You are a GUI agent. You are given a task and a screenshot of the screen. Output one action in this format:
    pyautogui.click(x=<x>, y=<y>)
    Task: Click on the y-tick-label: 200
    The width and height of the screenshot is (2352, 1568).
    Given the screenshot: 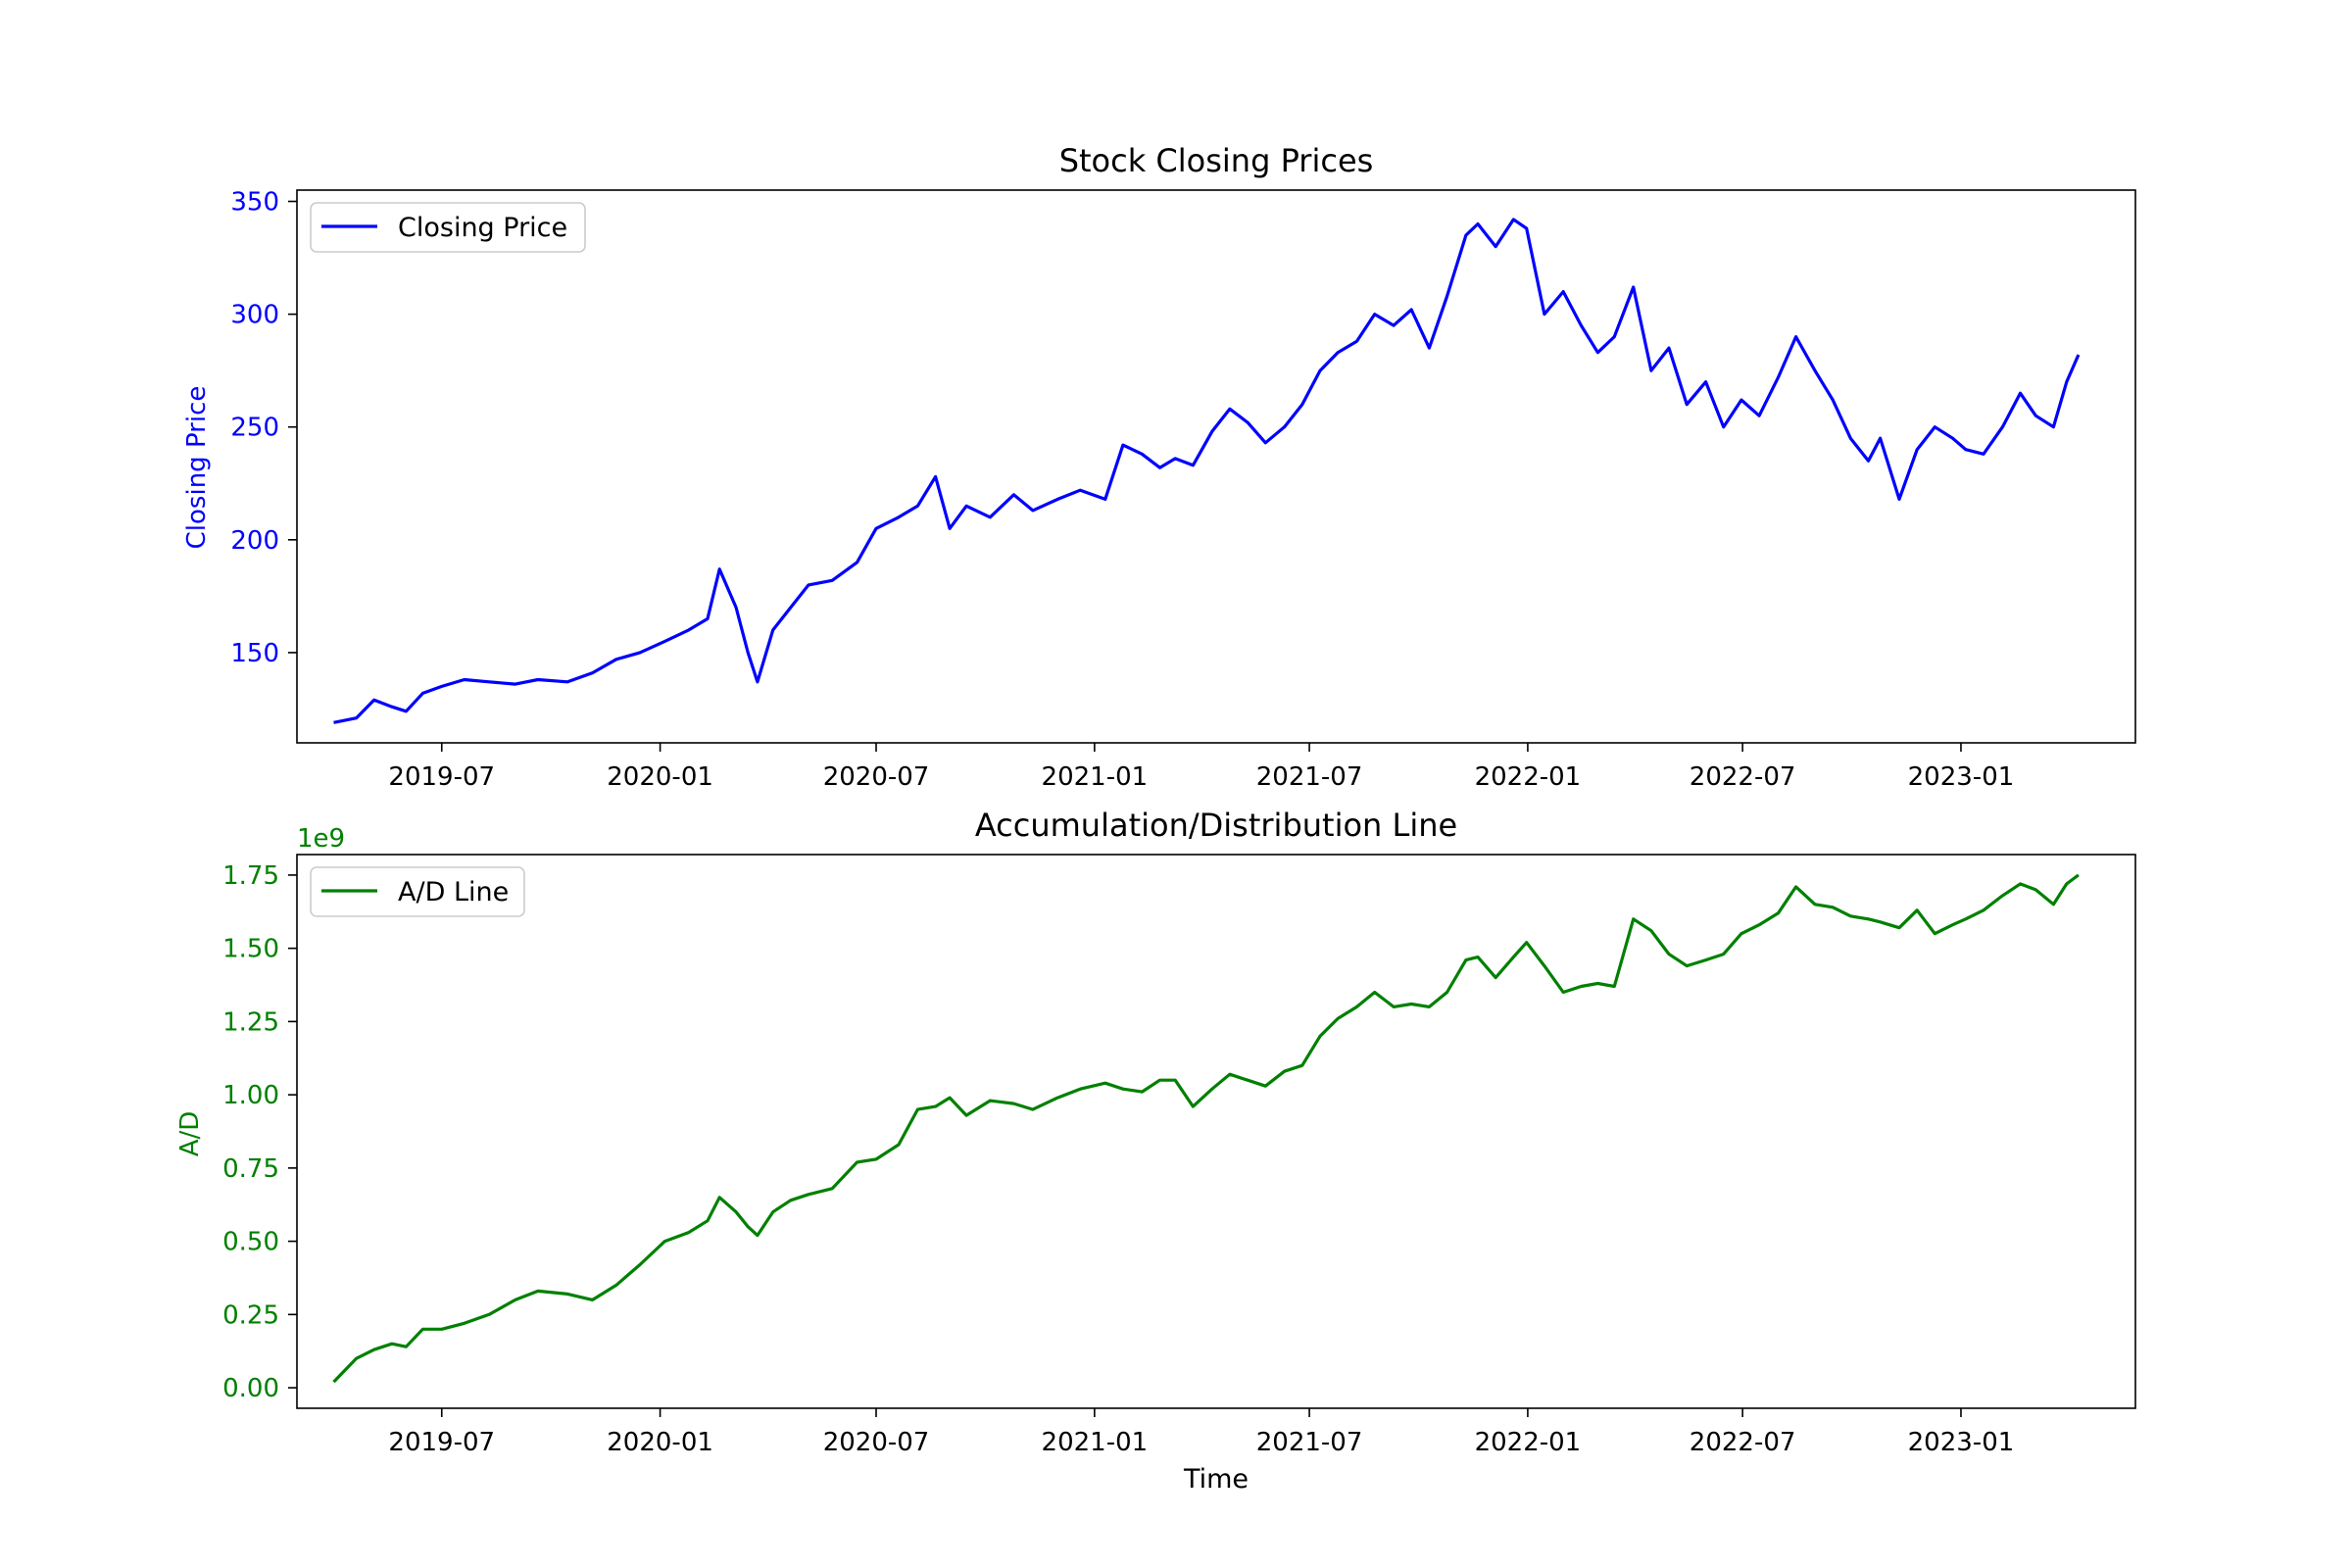 What is the action you would take?
    pyautogui.click(x=254, y=541)
    